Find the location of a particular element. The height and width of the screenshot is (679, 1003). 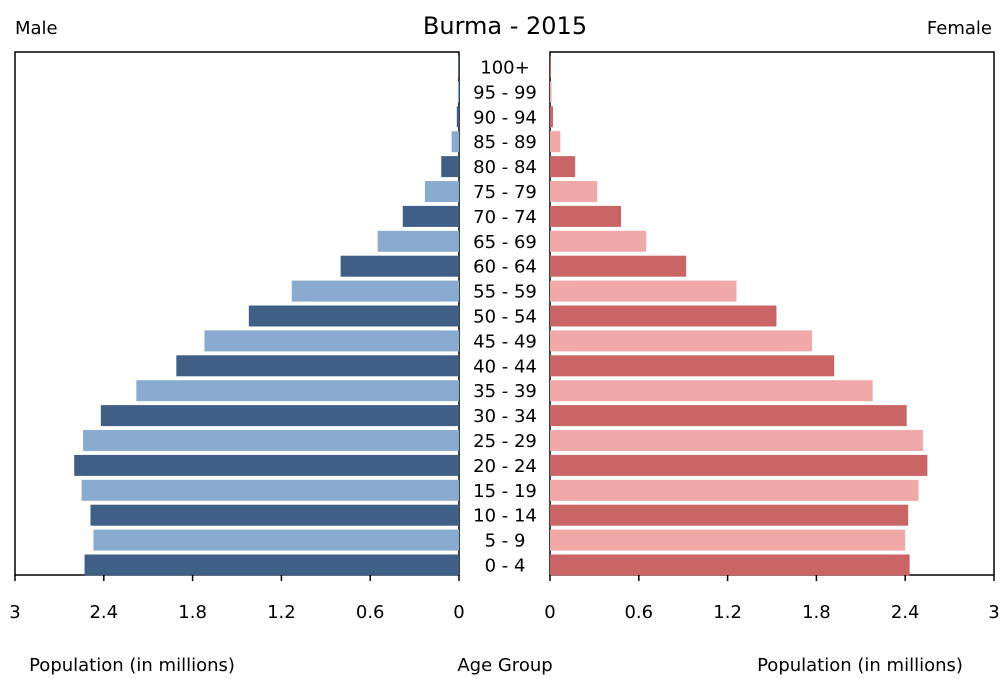

male-tick-label: 1.8 is located at coordinates (192, 612).